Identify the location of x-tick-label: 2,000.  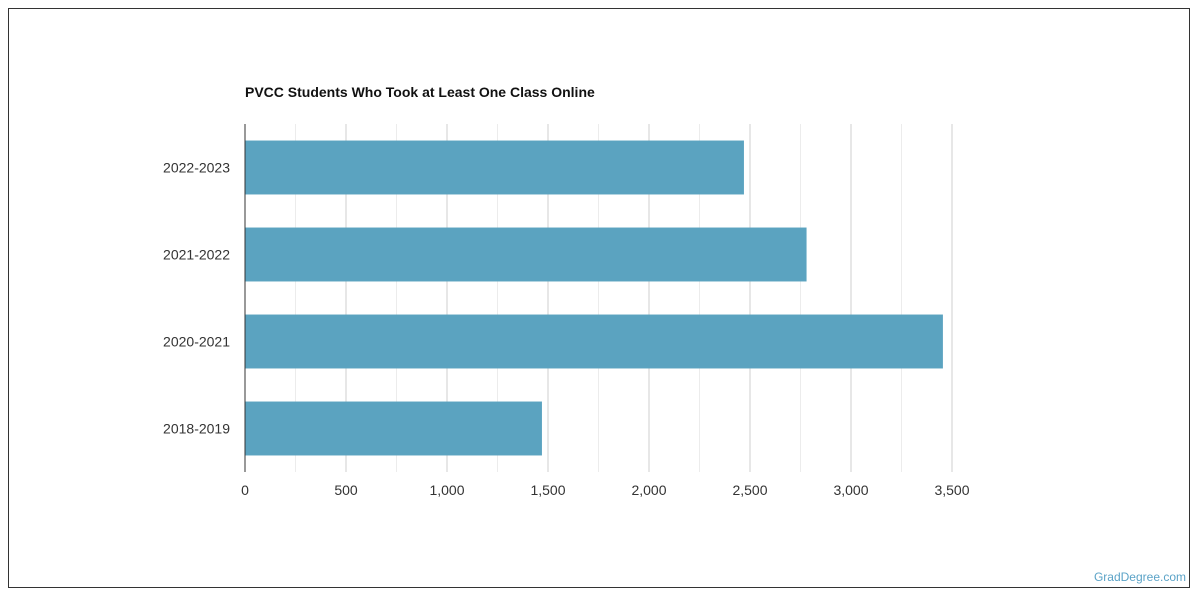
(648, 490).